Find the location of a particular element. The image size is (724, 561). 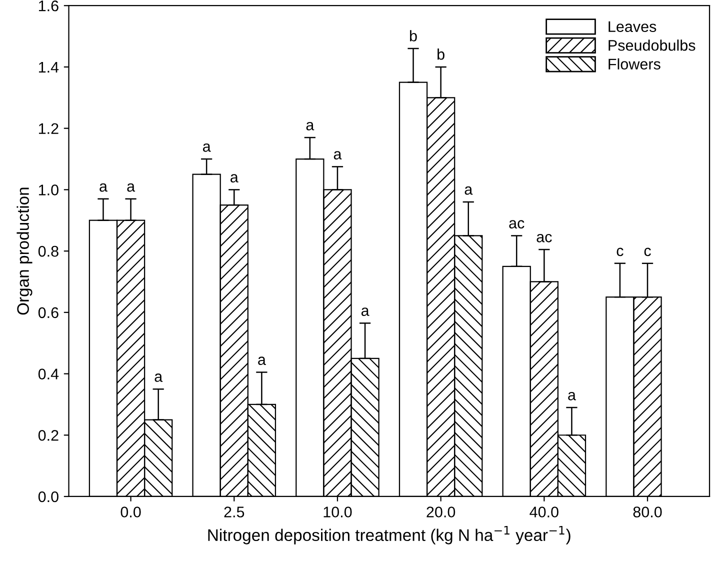

y-tick-label: 1.4 is located at coordinates (48, 67).